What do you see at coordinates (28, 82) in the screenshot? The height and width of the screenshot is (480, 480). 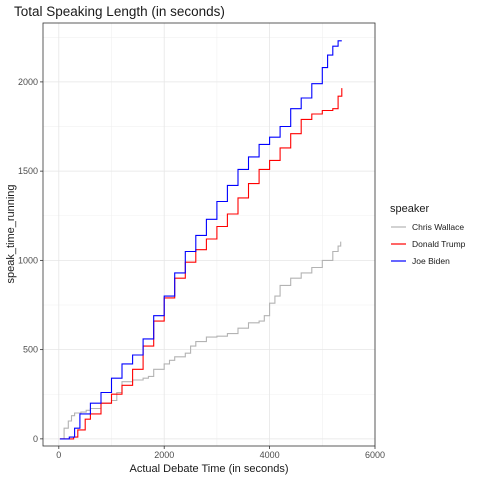 I see `y-tick-label: 2000` at bounding box center [28, 82].